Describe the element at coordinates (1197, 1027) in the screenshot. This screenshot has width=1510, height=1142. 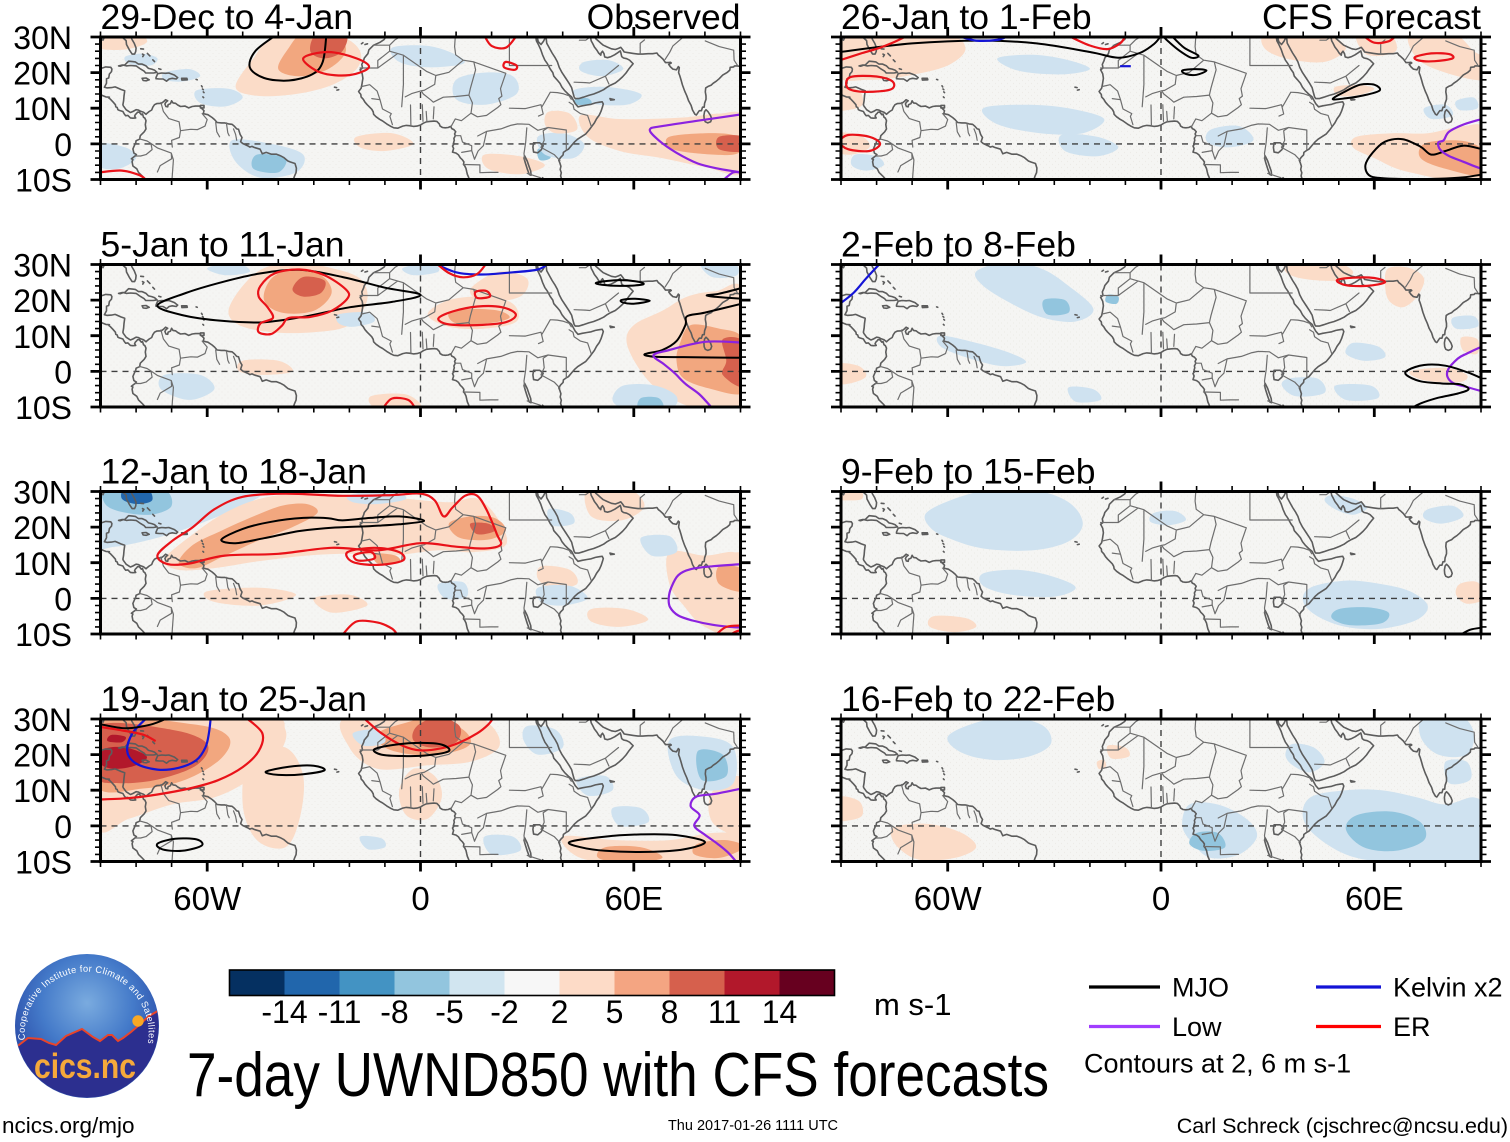
I see `svg-text: Low` at that location.